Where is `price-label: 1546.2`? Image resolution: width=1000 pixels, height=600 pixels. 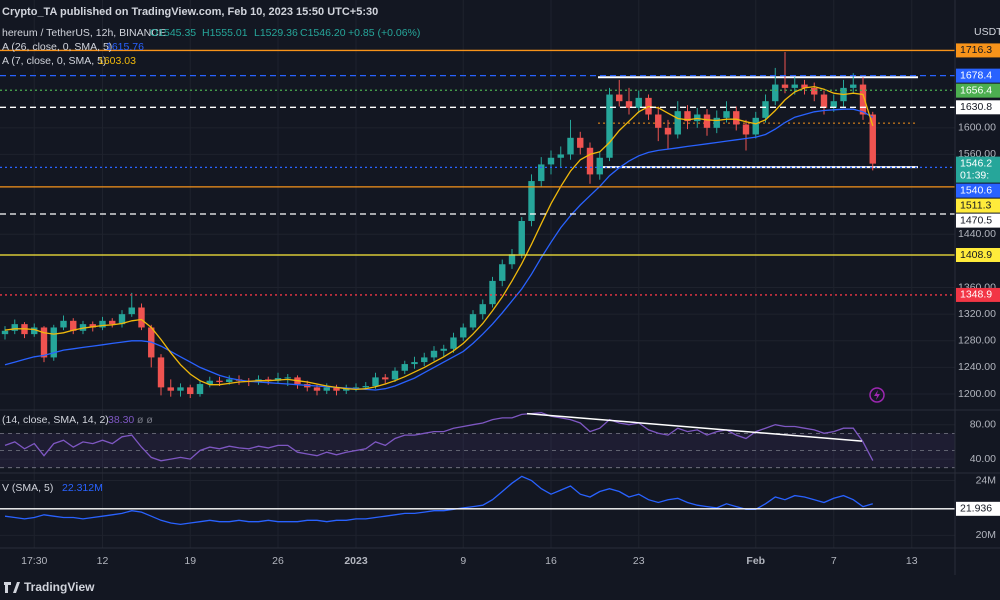 price-label: 1546.2 is located at coordinates (976, 163).